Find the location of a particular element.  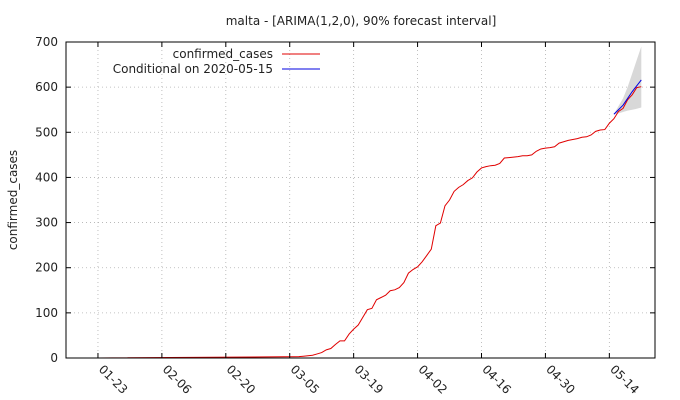

x-tick-label: 02-06 is located at coordinates (177, 379).